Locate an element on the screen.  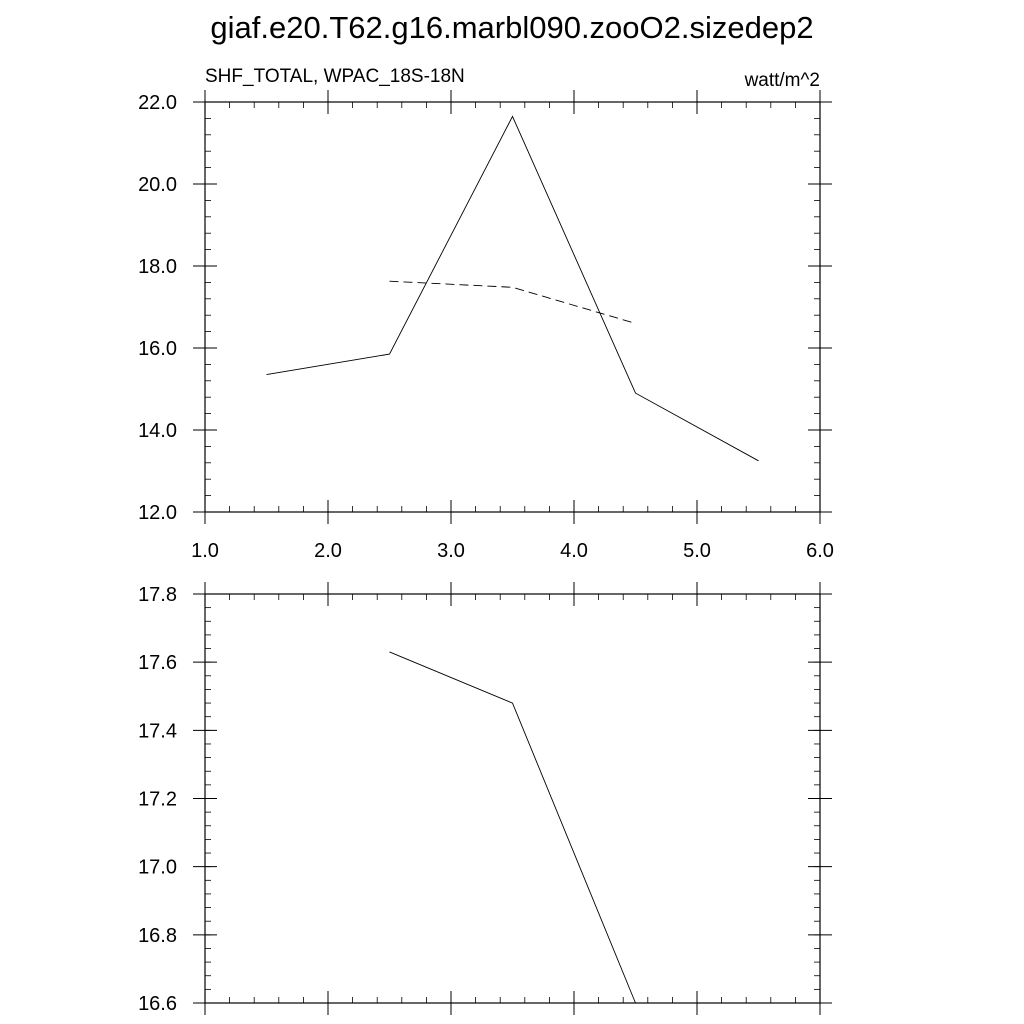
y-tick-label: 16.8 is located at coordinates (157, 936).